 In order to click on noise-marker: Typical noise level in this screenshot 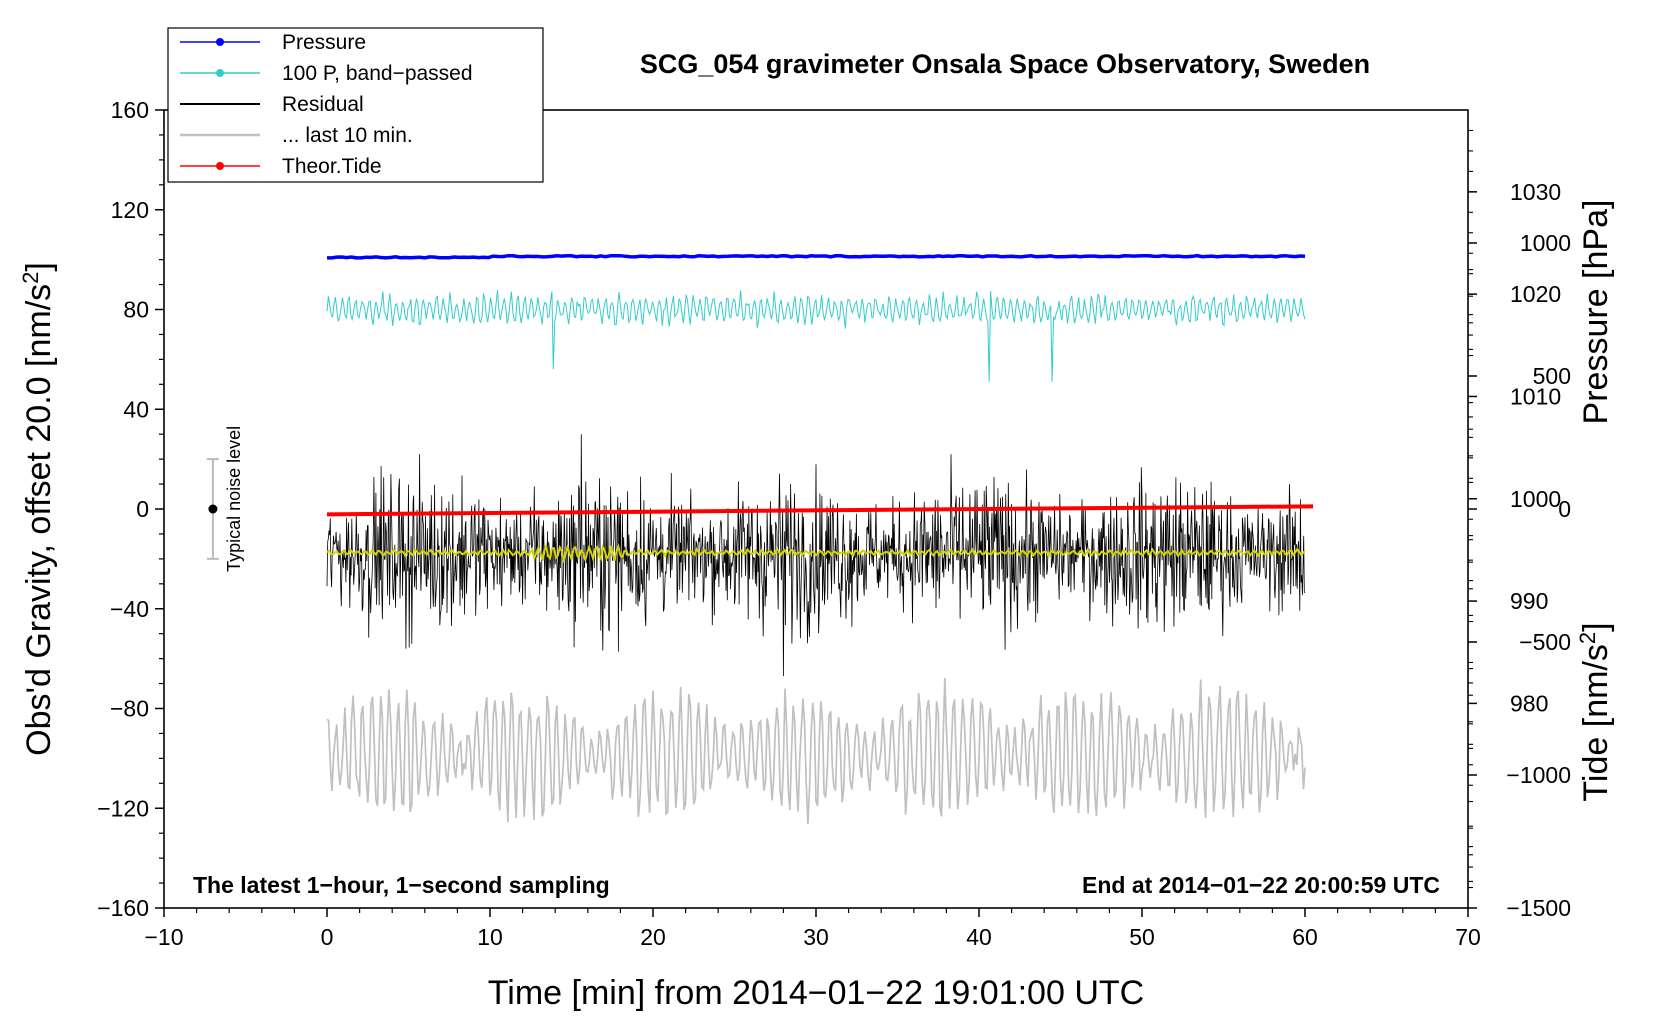, I will do `click(225, 499)`.